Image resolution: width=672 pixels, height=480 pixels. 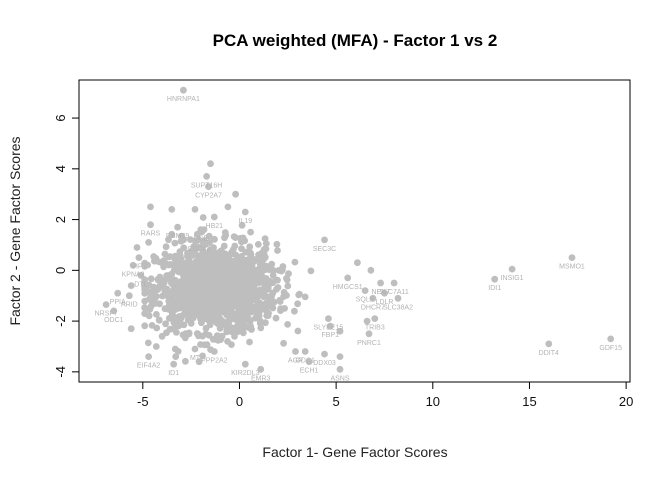 I want to click on point-label: EIF4A2, so click(x=148, y=366).